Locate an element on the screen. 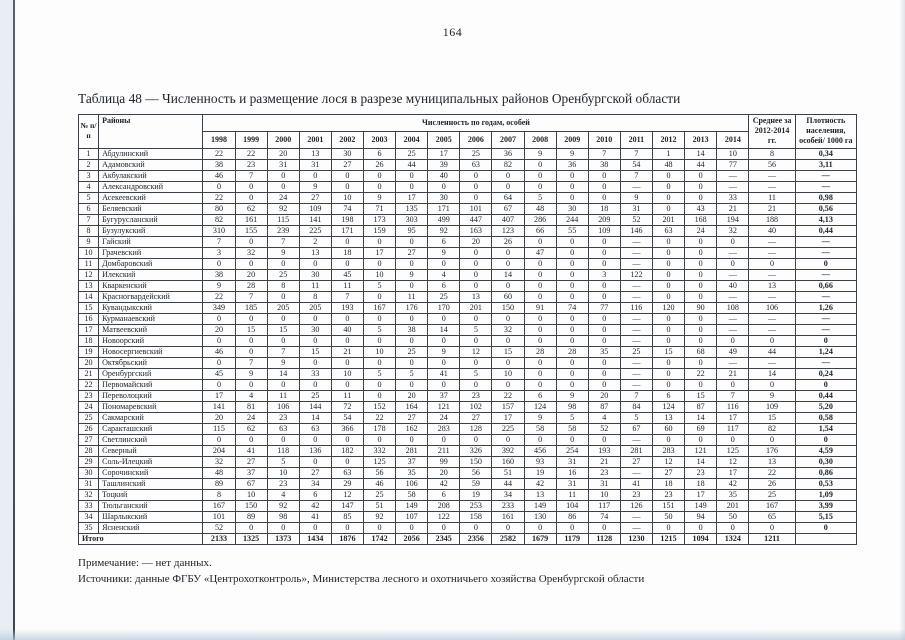  count-cell: 130 is located at coordinates (540, 516).